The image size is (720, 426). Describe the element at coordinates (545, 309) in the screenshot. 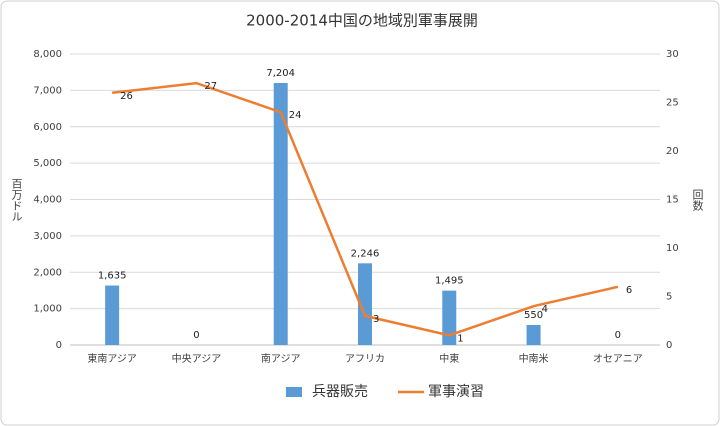

I see `line-value-label: 4` at that location.